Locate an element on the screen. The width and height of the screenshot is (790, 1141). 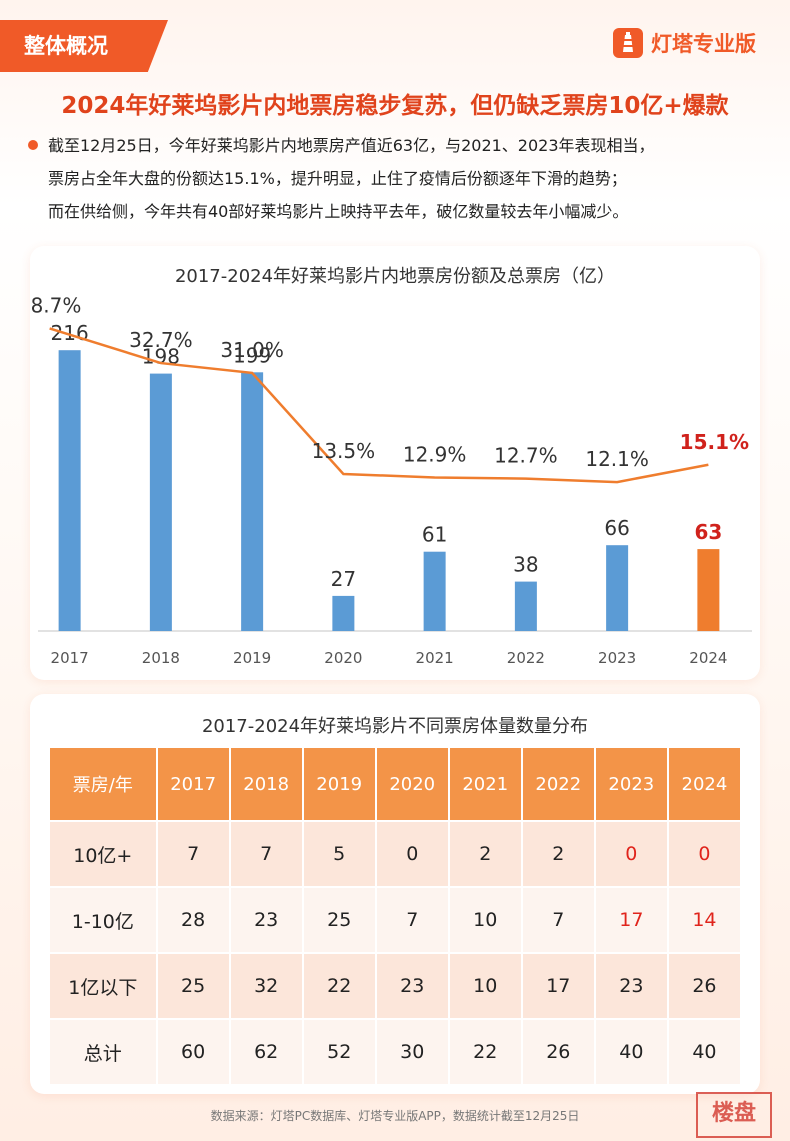
brand-name: 灯塔专业版 is located at coordinates (703, 44).